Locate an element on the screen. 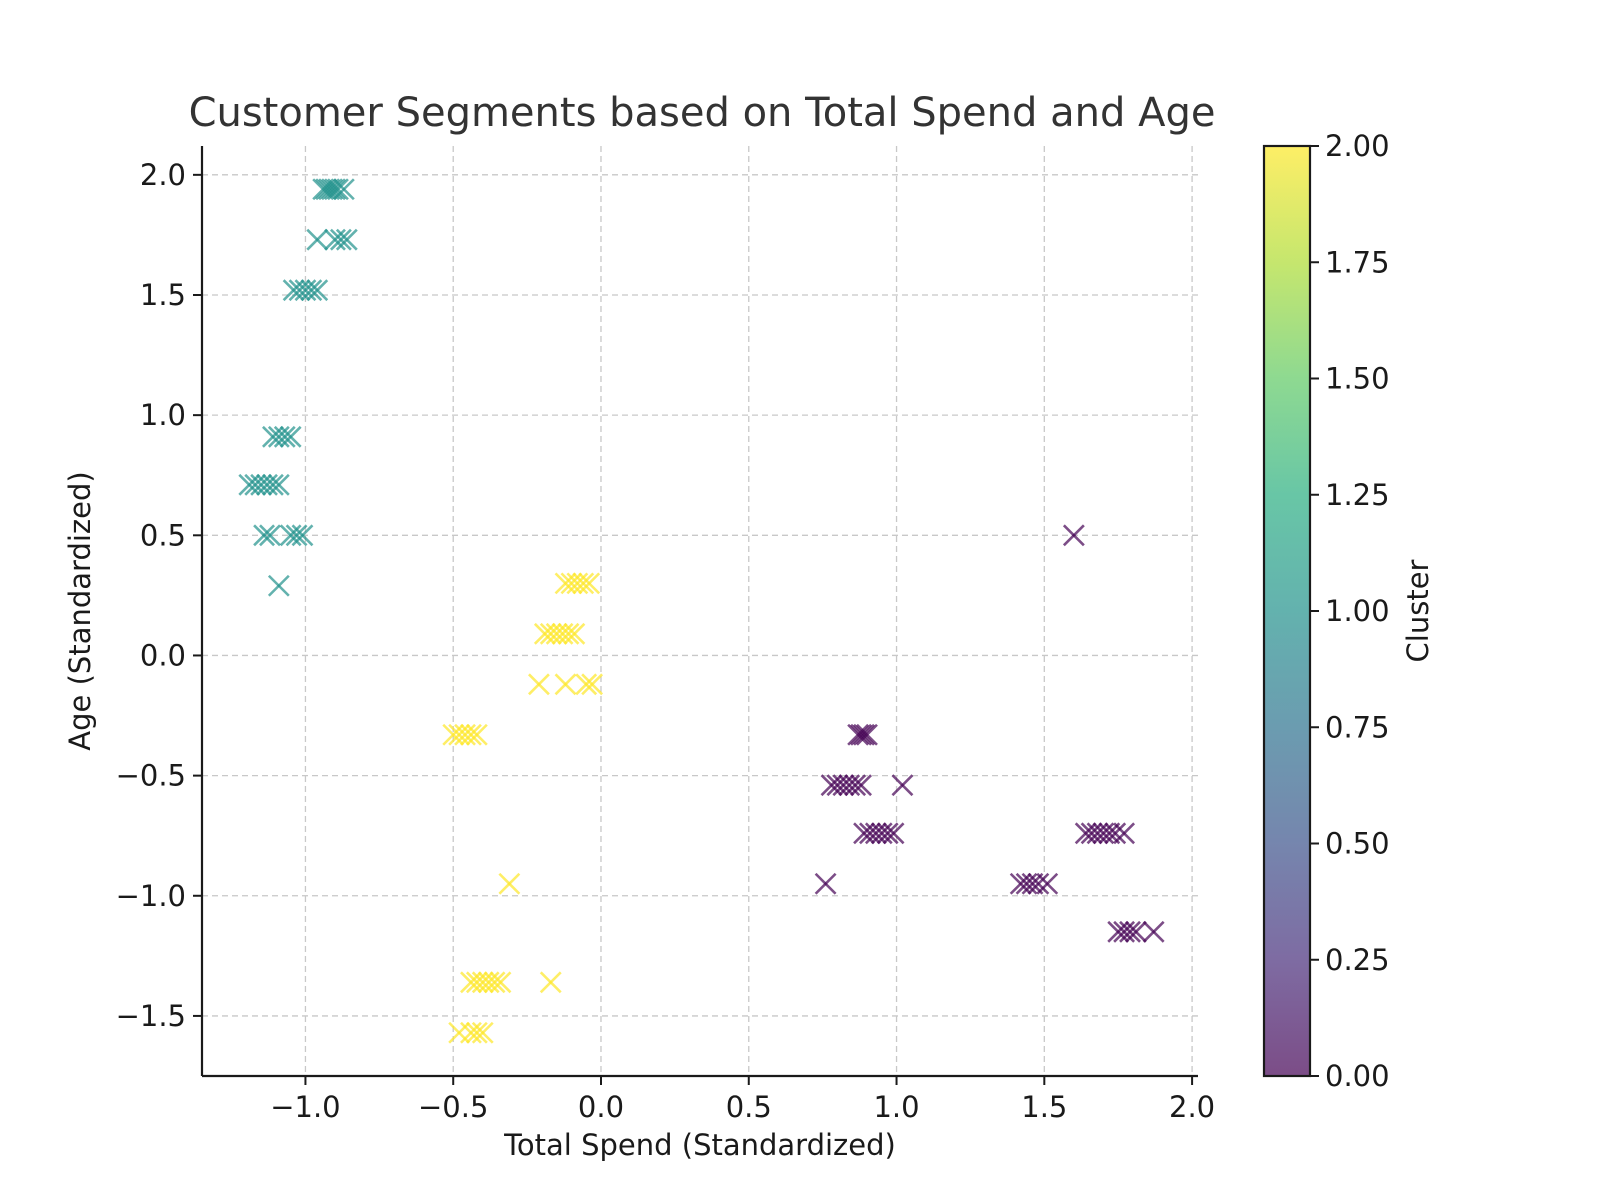 This screenshot has height=1200, width=1600. y-tick-label: 0.0 is located at coordinates (163, 655).